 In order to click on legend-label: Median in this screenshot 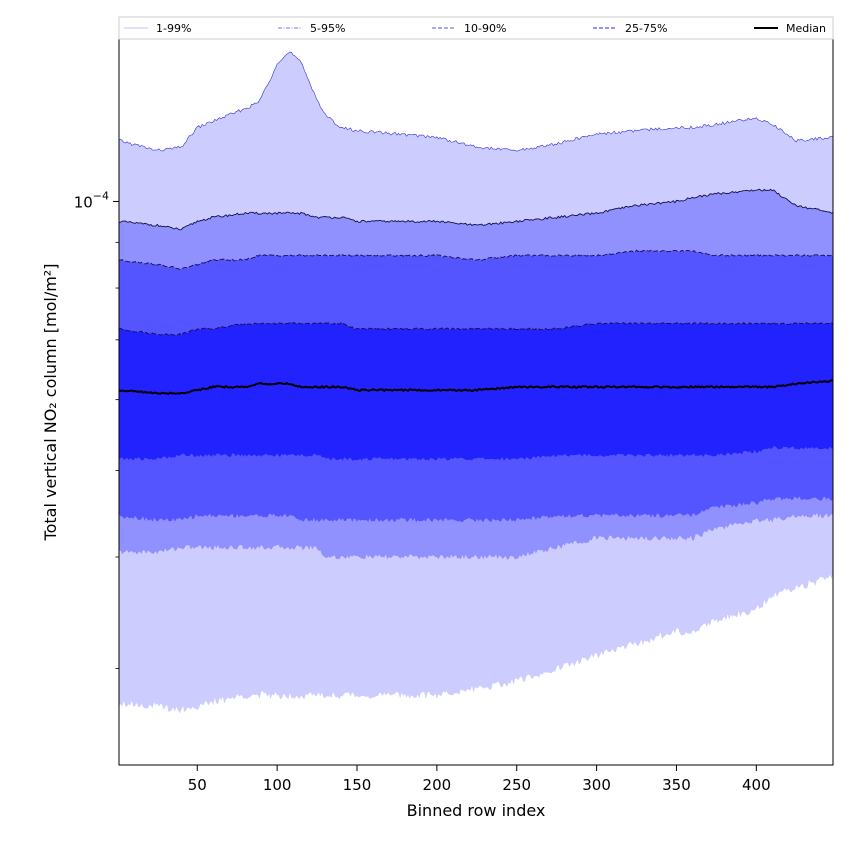, I will do `click(806, 28)`.